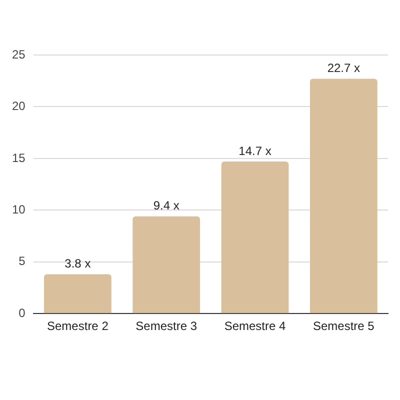 The height and width of the screenshot is (400, 400). I want to click on x-tick-label: Semestre 2, so click(78, 326).